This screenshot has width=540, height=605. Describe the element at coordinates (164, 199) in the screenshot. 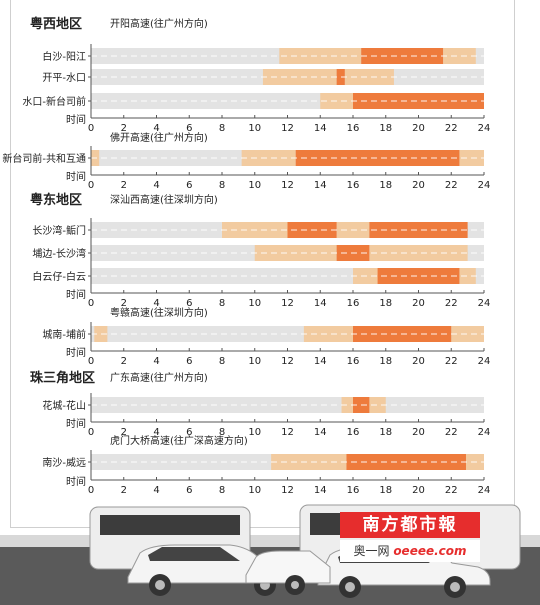

I see `highway-title: 深汕西高速(往深圳方向)` at that location.